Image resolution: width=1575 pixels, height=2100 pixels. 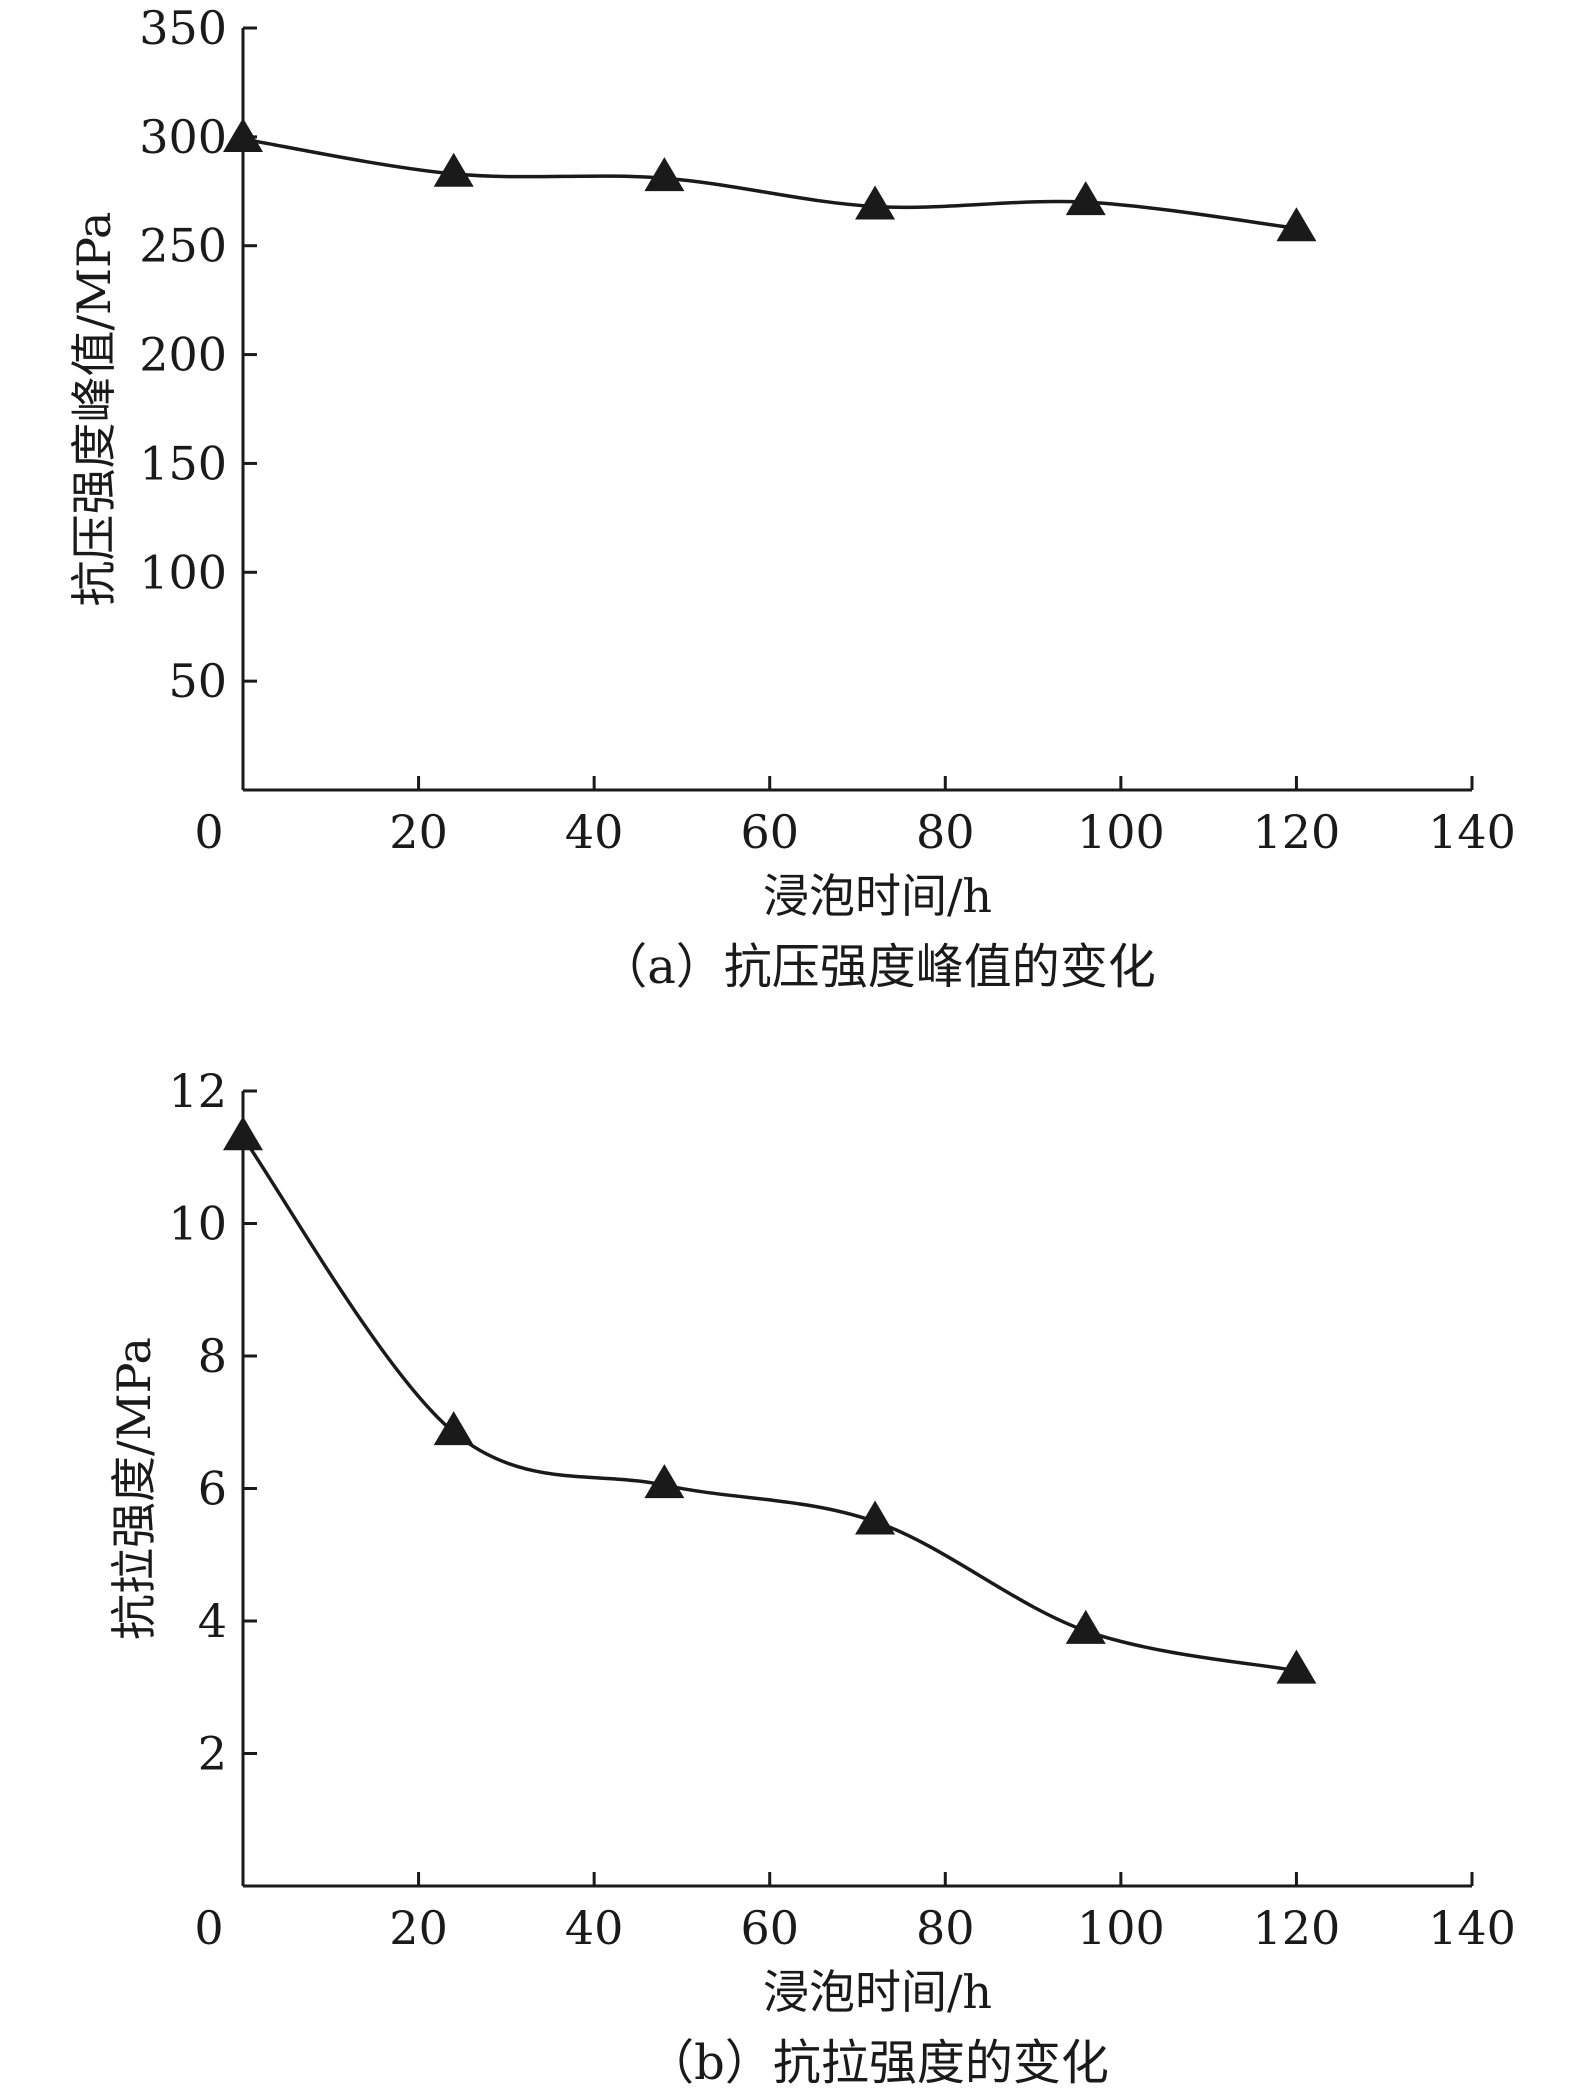 I want to click on y-tick-label: 12, so click(x=197, y=1091).